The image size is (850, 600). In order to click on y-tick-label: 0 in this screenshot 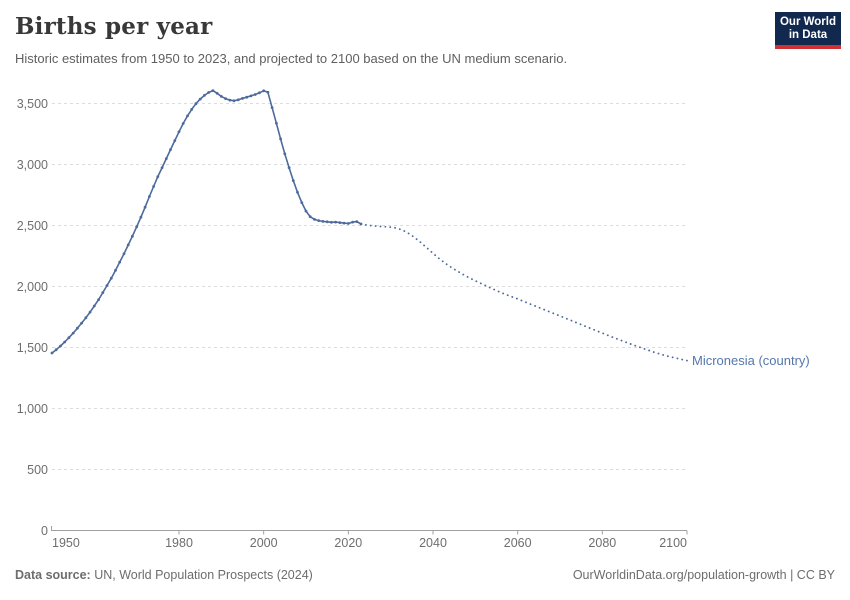, I will do `click(44, 531)`.